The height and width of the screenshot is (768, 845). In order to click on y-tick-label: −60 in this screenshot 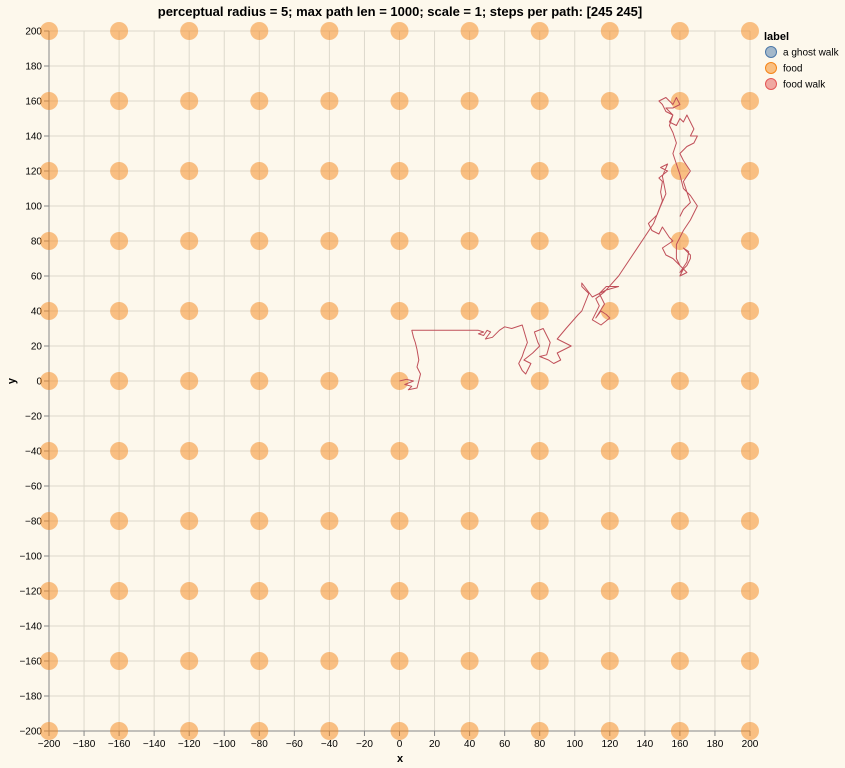, I will do `click(33, 487)`.